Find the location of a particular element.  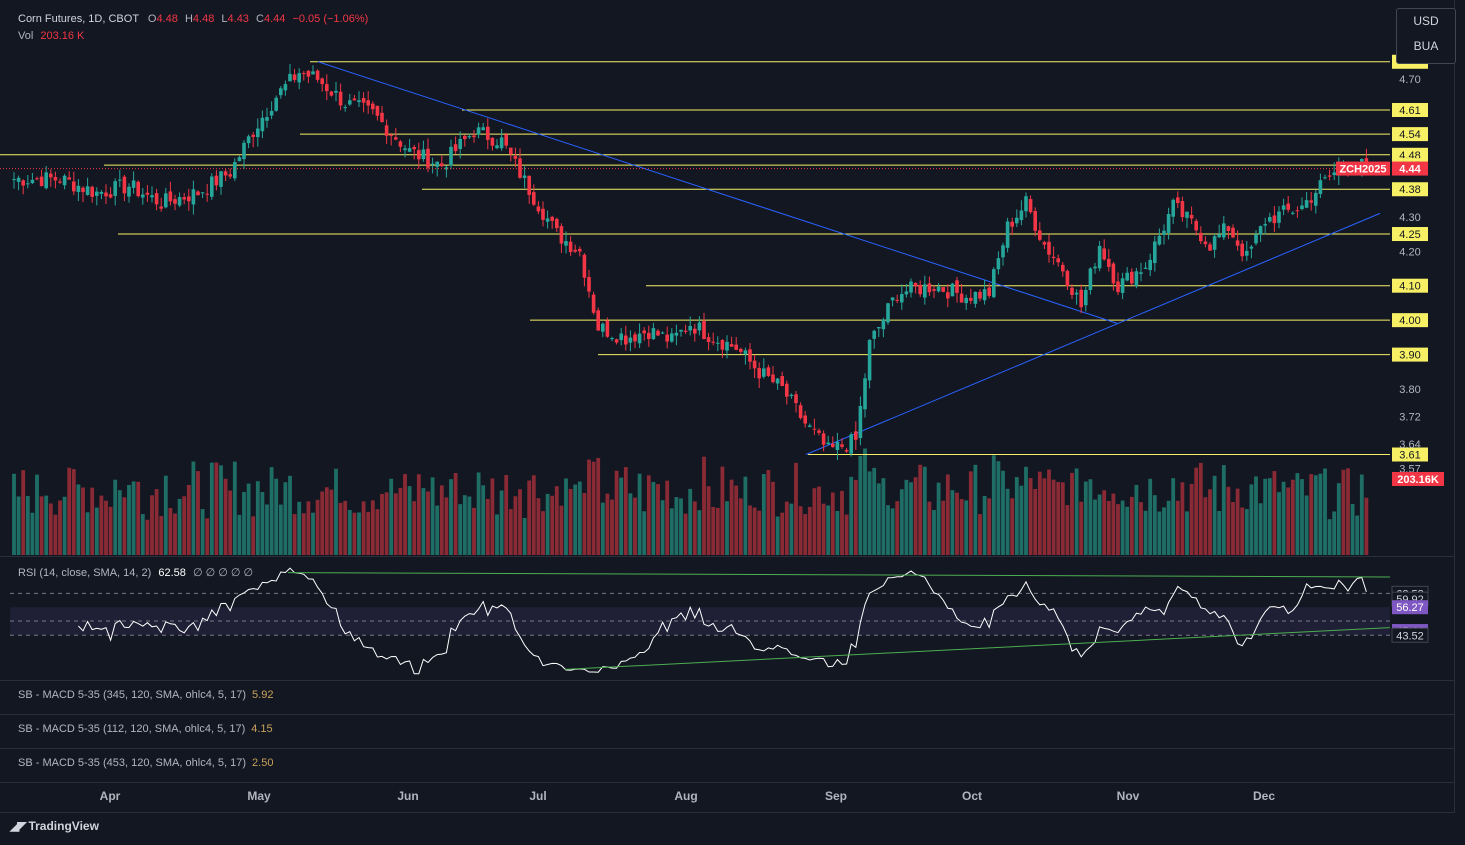

rsi-value-tag: 43.52 is located at coordinates (1410, 635).